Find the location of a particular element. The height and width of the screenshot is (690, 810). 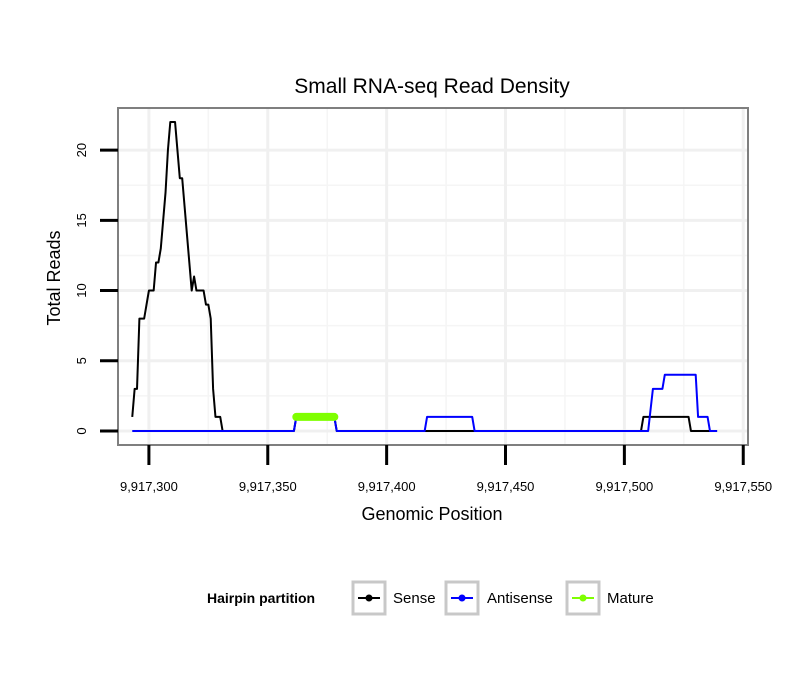

legend-item-sense: Sense is located at coordinates (393, 598).